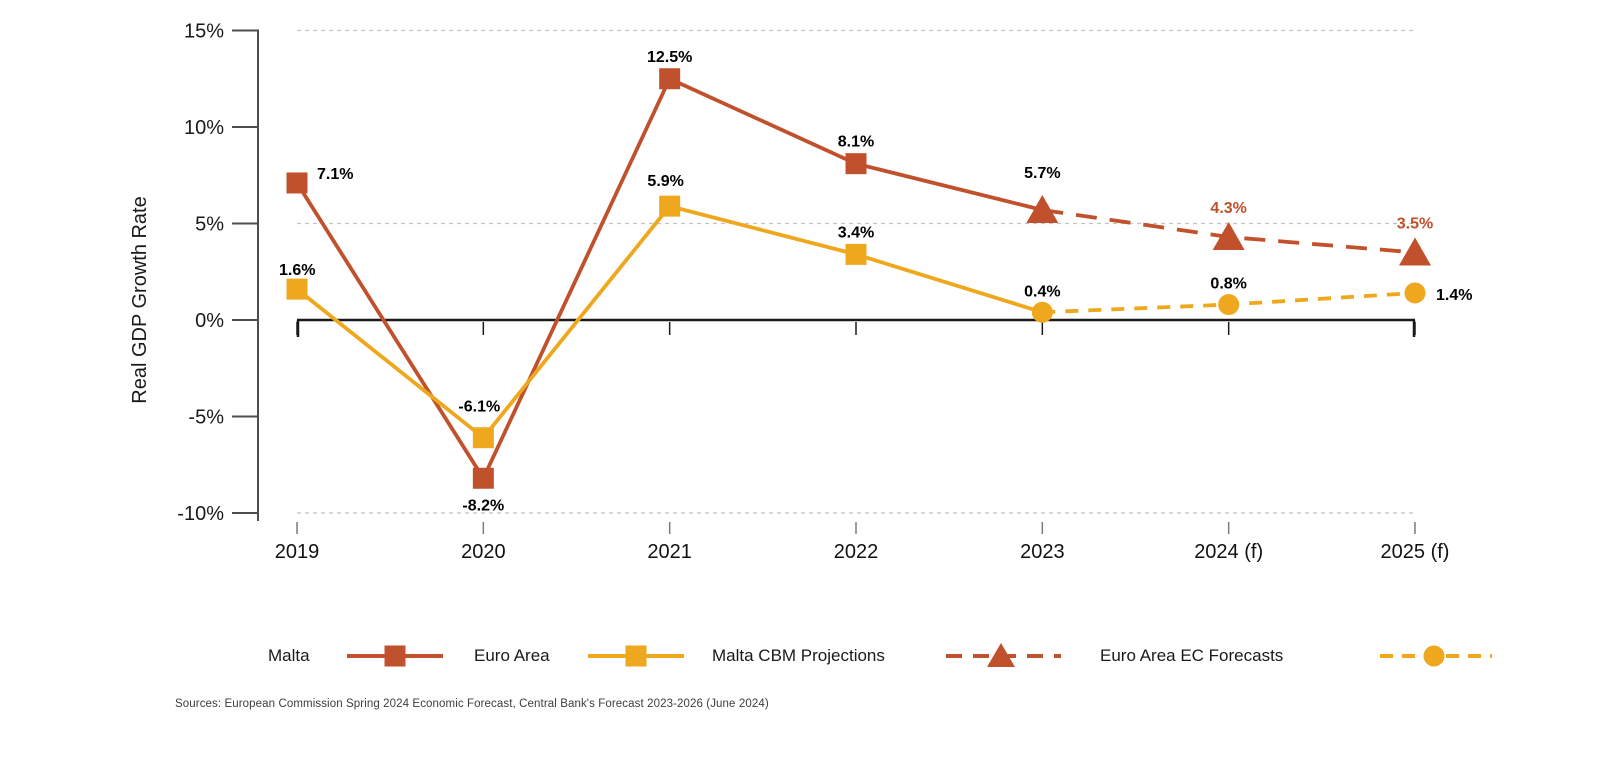 Image resolution: width=1600 pixels, height=758 pixels. Describe the element at coordinates (856, 552) in the screenshot. I see `svg-text: 2022` at that location.